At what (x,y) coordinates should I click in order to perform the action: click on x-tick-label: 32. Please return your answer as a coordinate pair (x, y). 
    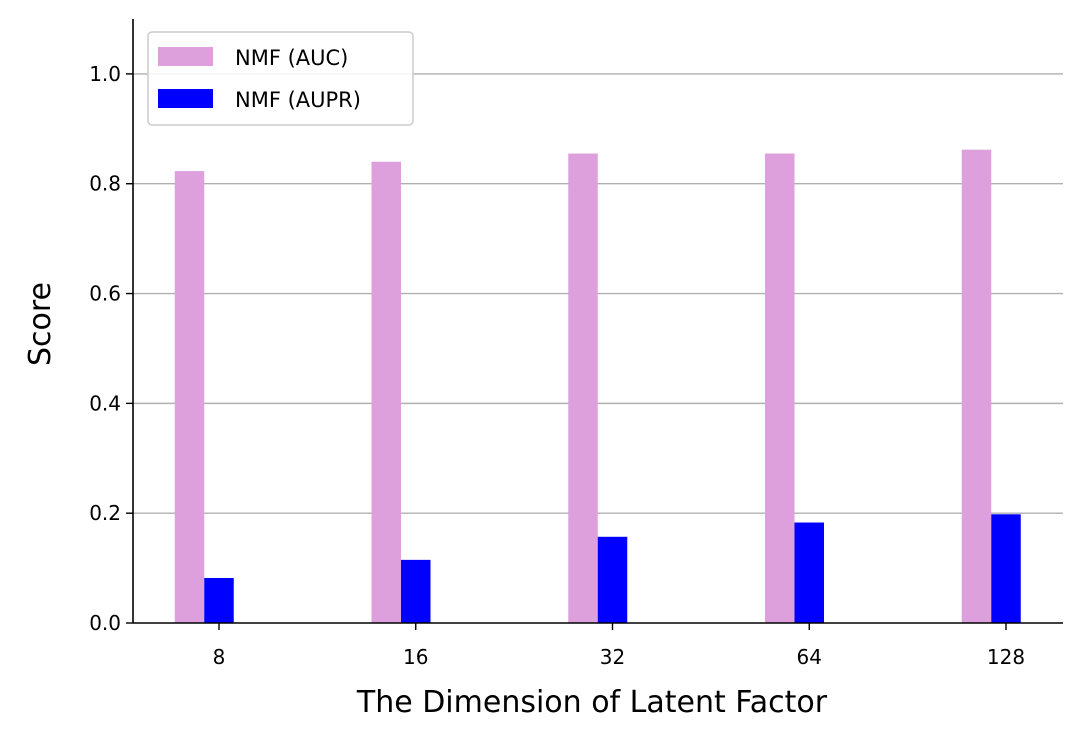
    Looking at the image, I should click on (612, 657).